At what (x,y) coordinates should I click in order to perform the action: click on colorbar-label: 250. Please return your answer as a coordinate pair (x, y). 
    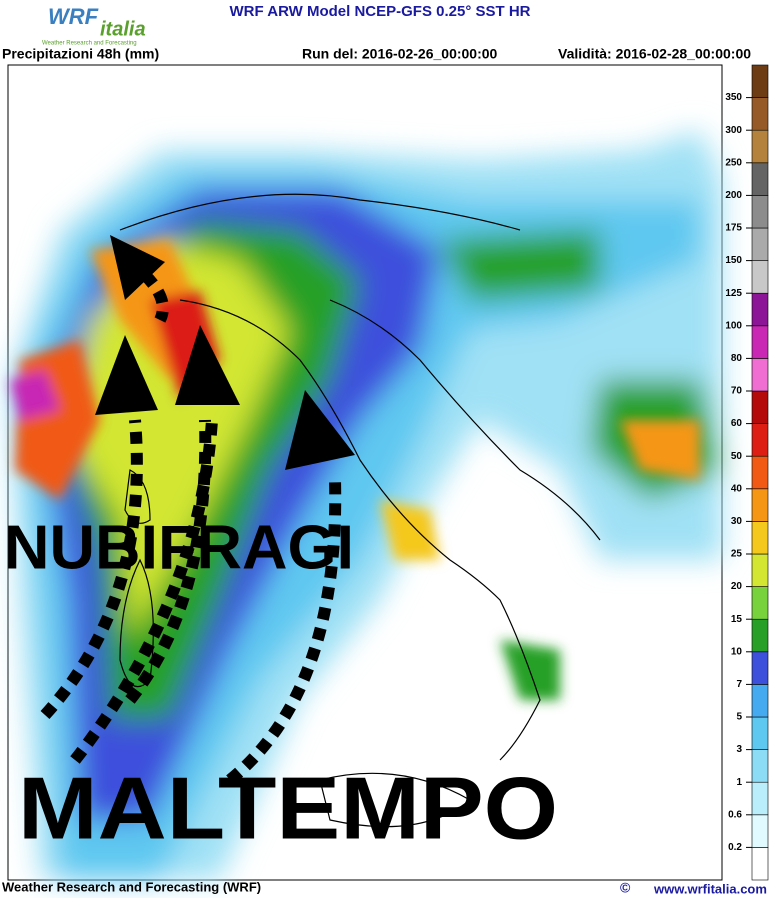
    Looking at the image, I should click on (733, 162).